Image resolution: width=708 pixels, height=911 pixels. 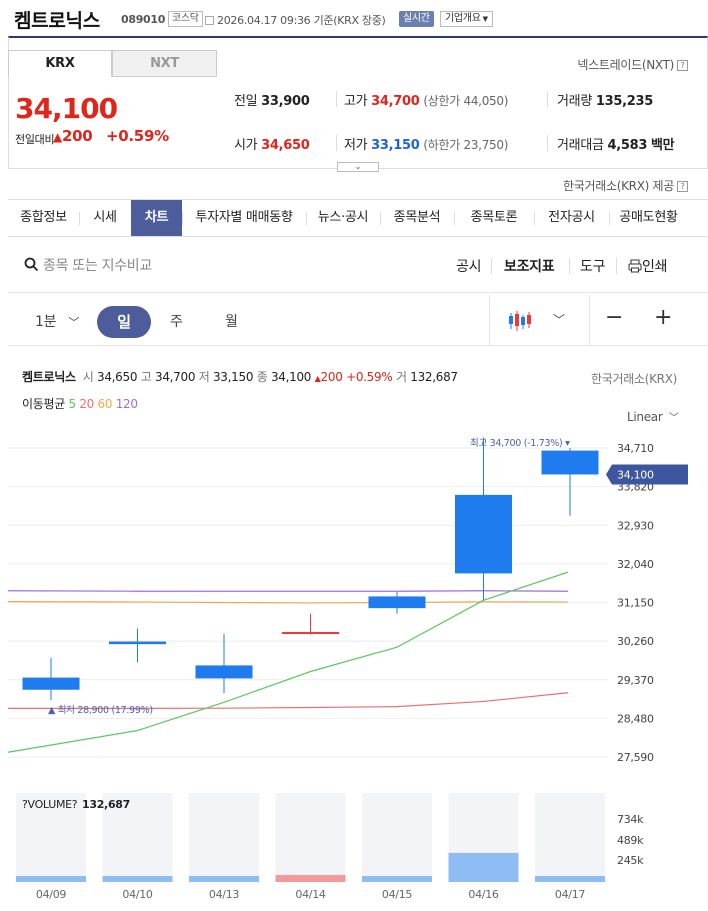 What do you see at coordinates (417, 218) in the screenshot?
I see `tab-analysis: 종목분석` at bounding box center [417, 218].